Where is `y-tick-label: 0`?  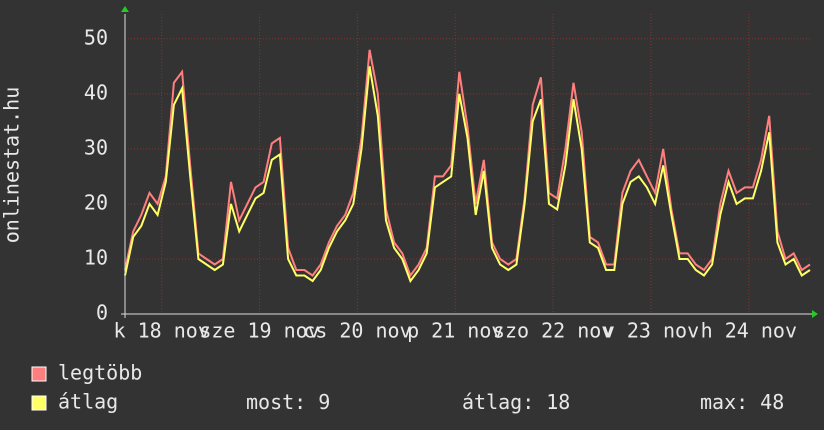 y-tick-label: 0 is located at coordinates (102, 313).